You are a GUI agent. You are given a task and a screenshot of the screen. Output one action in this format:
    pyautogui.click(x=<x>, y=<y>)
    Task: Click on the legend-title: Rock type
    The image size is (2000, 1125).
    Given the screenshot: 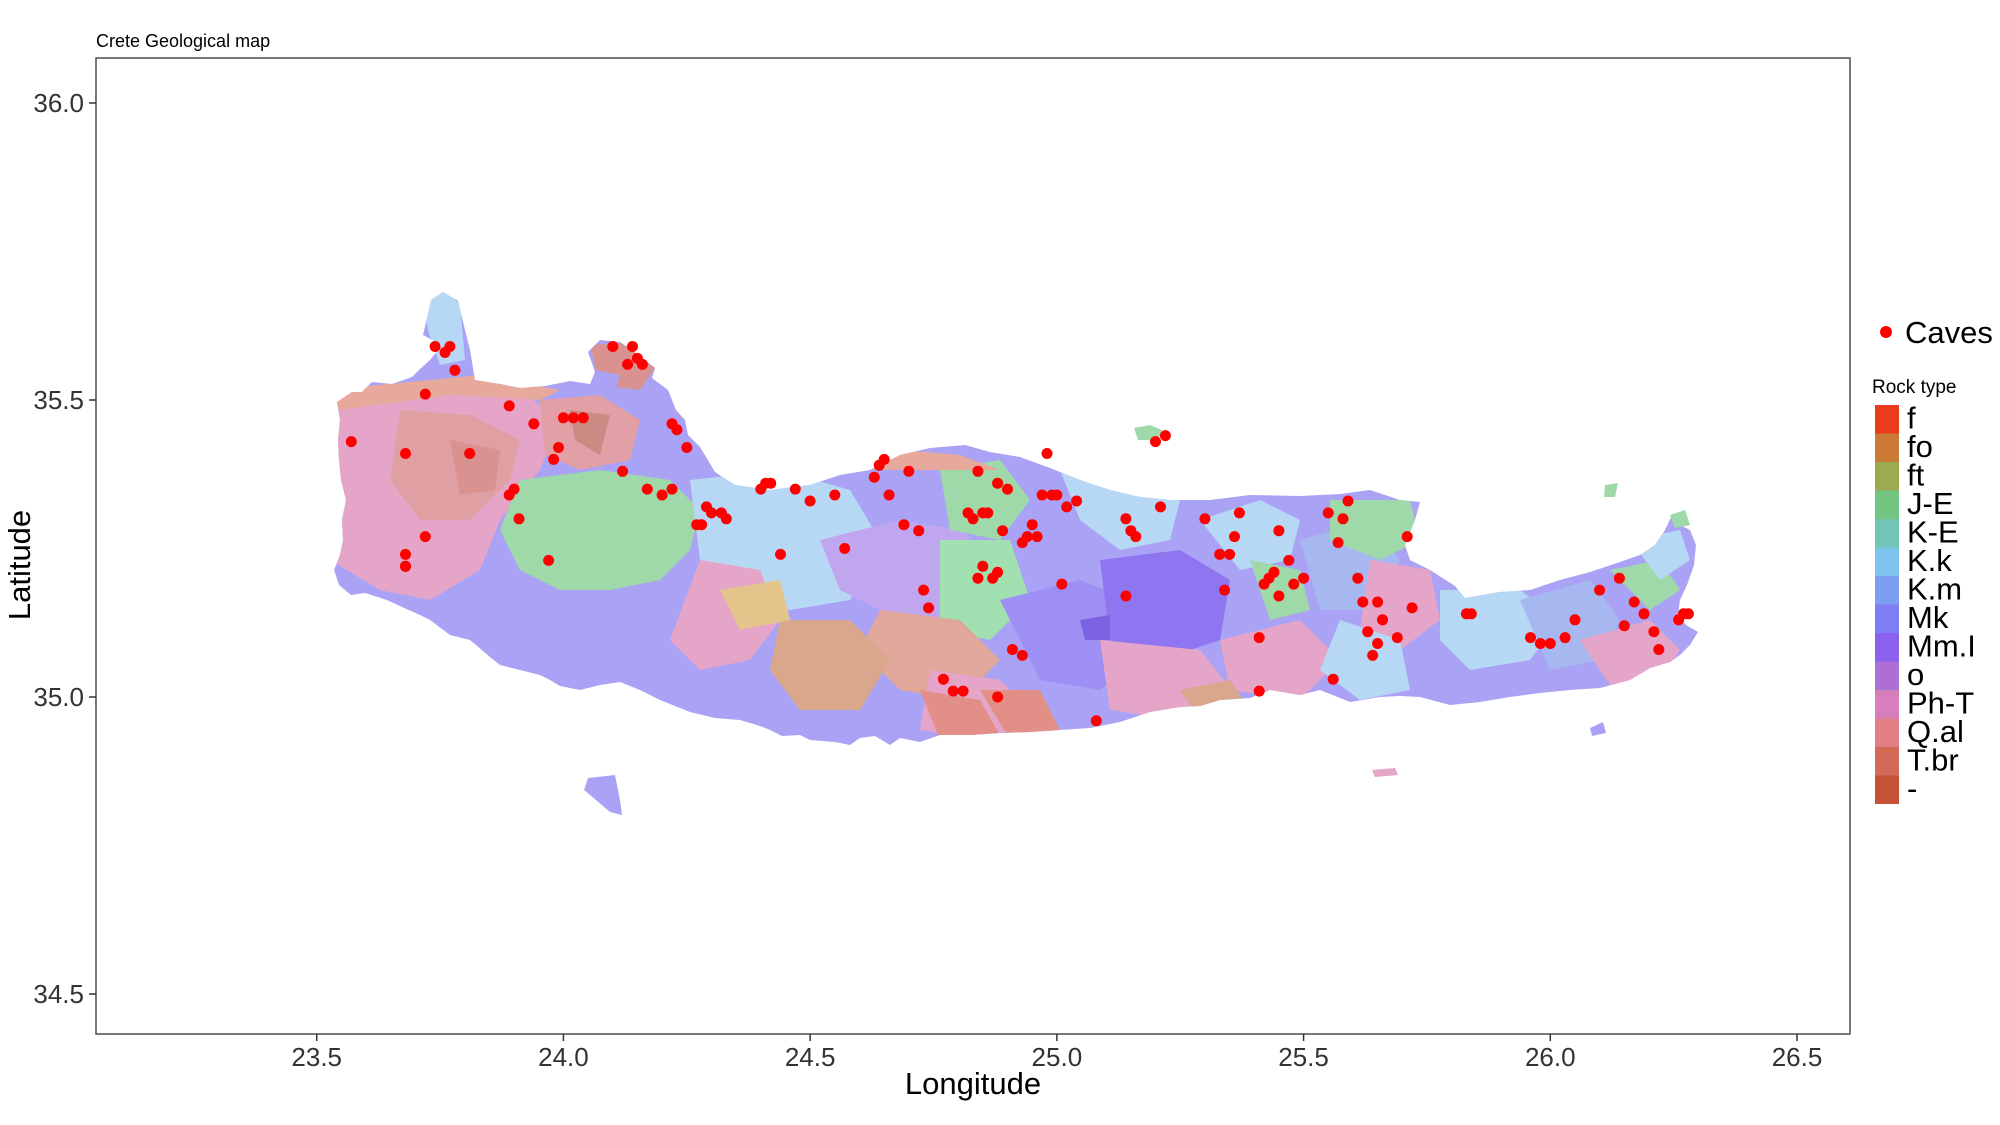 What is the action you would take?
    pyautogui.click(x=1914, y=387)
    